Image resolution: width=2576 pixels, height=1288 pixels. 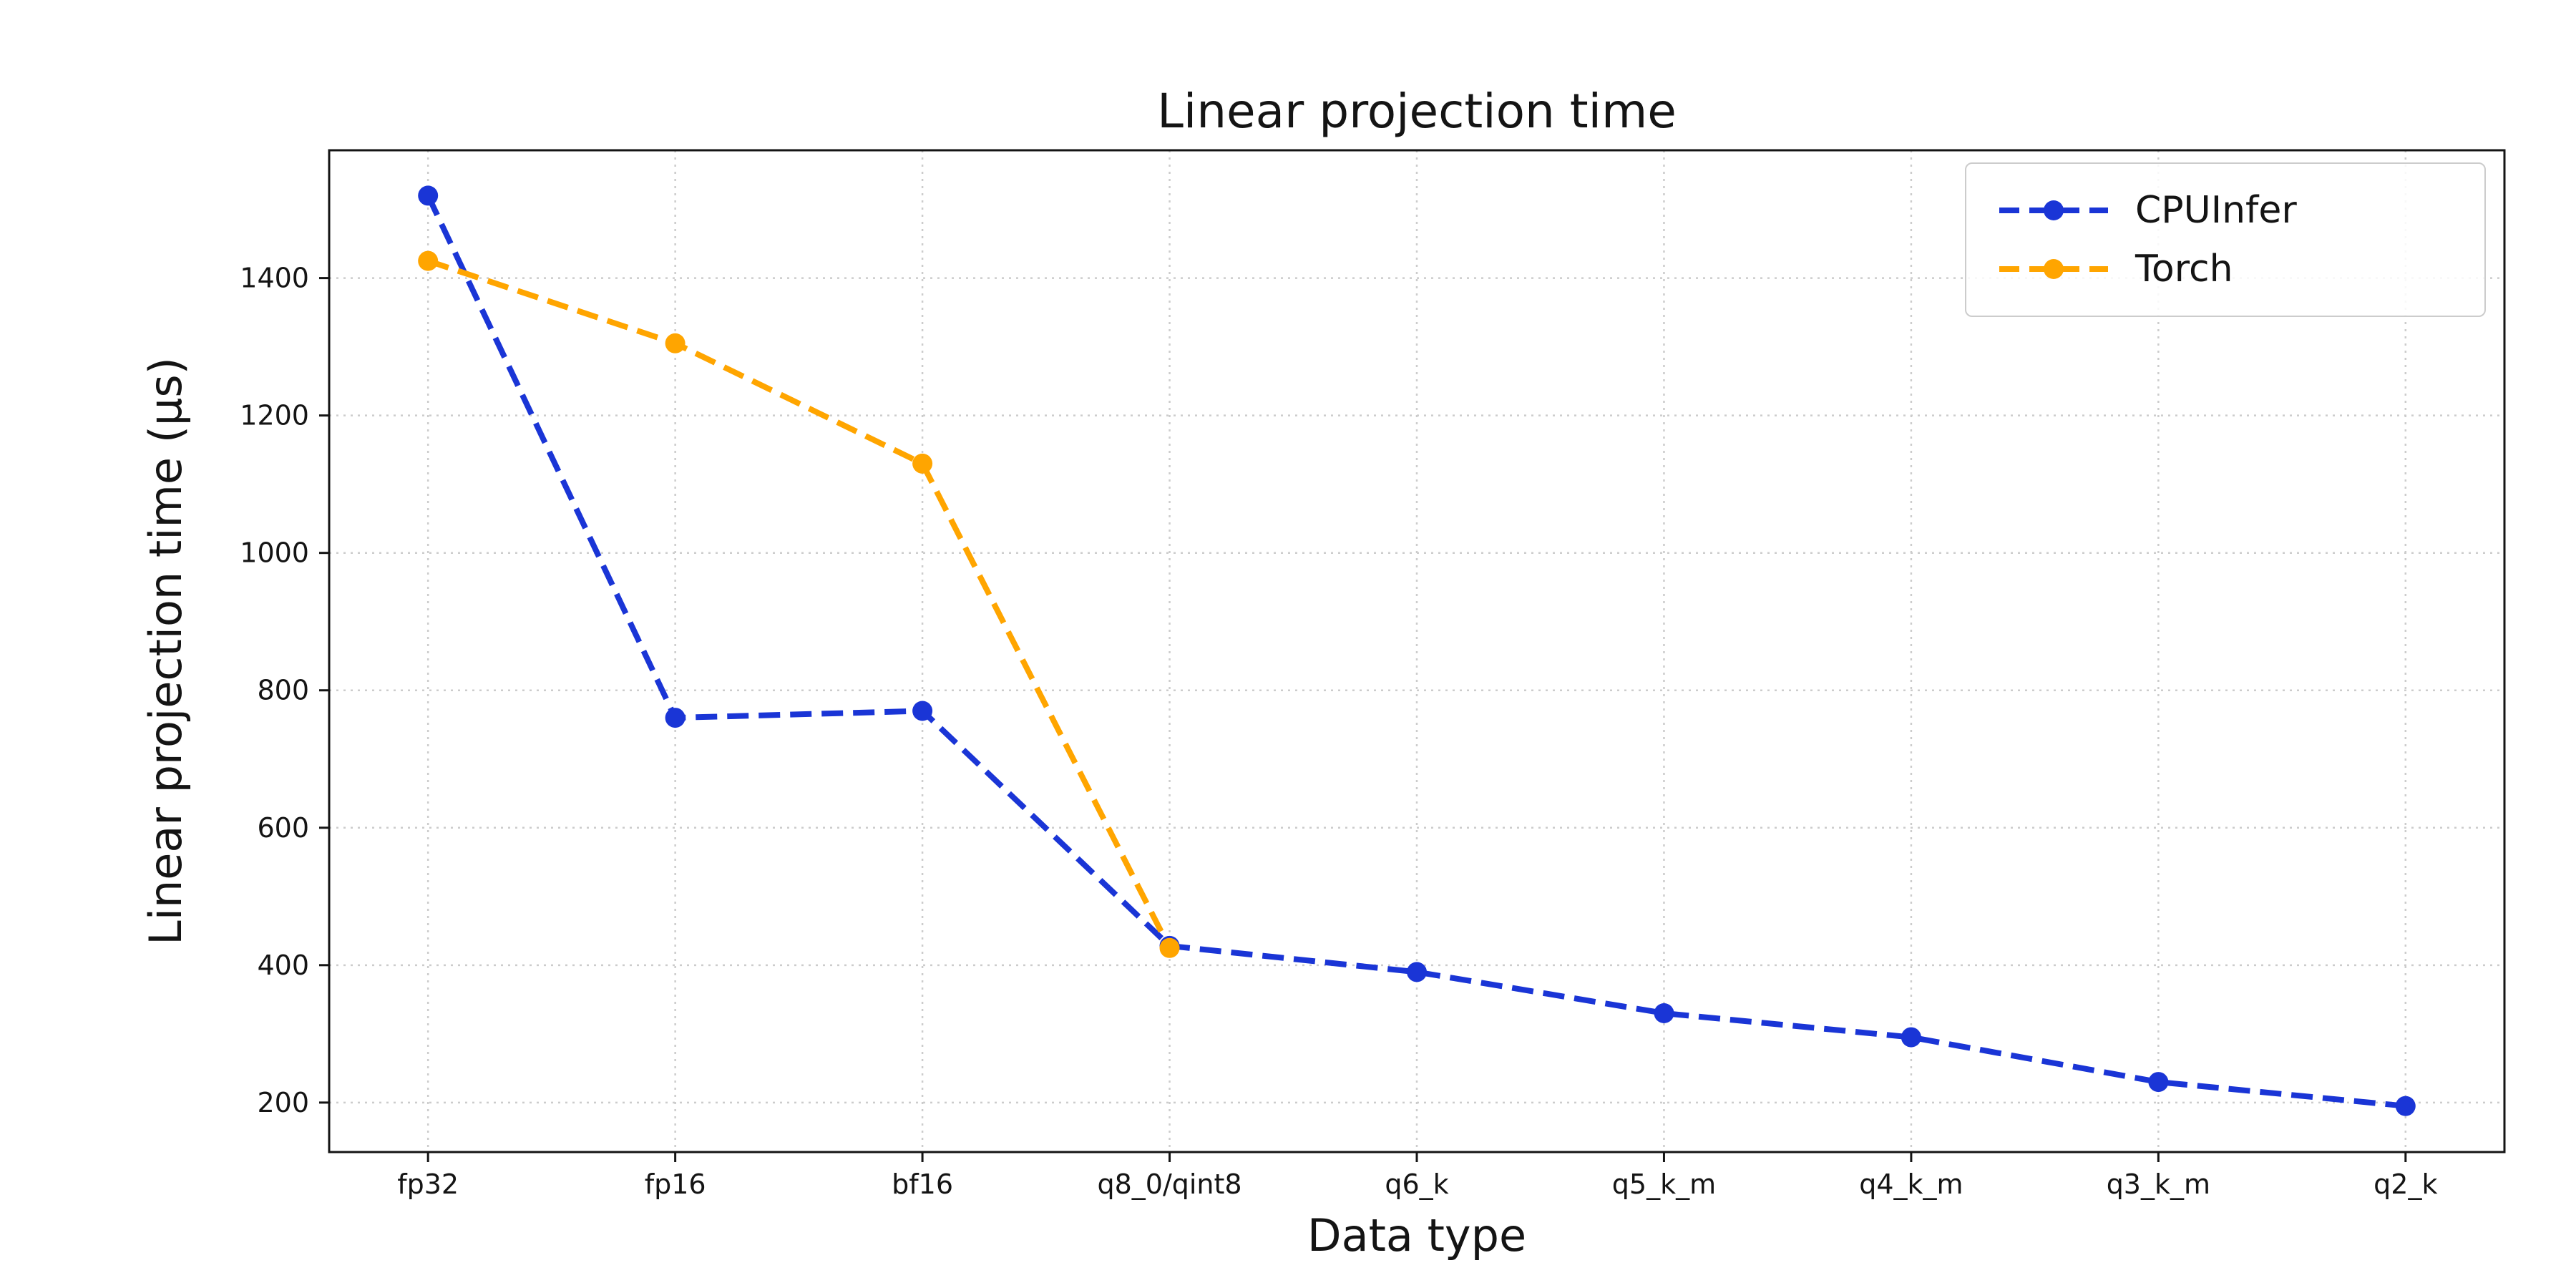 What do you see at coordinates (274, 553) in the screenshot?
I see `y-tick-label: 1000` at bounding box center [274, 553].